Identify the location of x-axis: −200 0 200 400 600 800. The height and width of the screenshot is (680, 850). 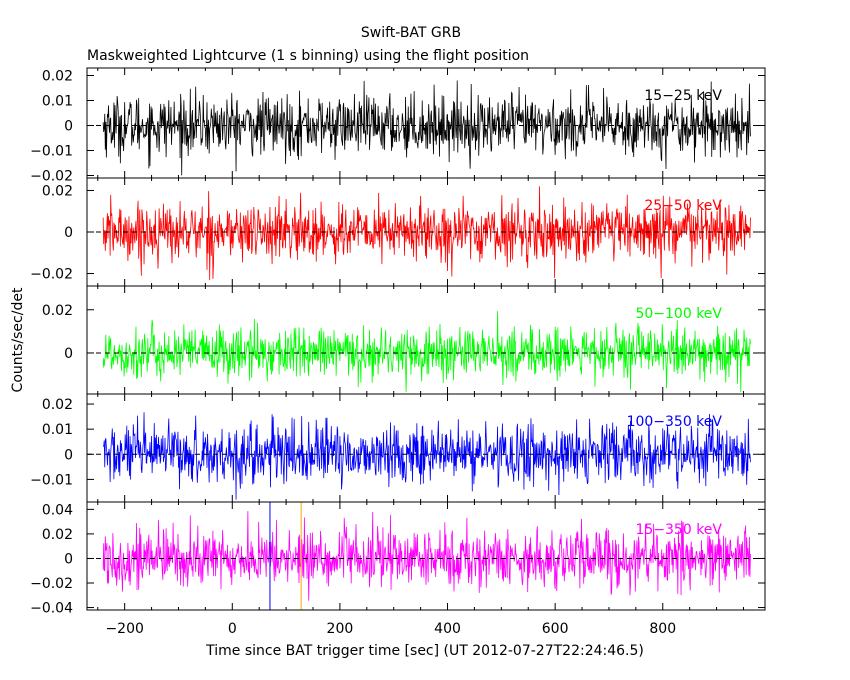
(390, 629).